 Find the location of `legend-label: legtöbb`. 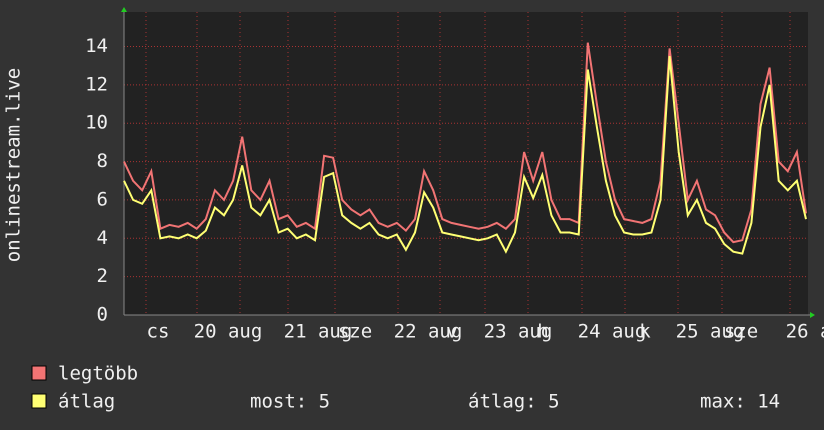

legend-label: legtöbb is located at coordinates (98, 374).